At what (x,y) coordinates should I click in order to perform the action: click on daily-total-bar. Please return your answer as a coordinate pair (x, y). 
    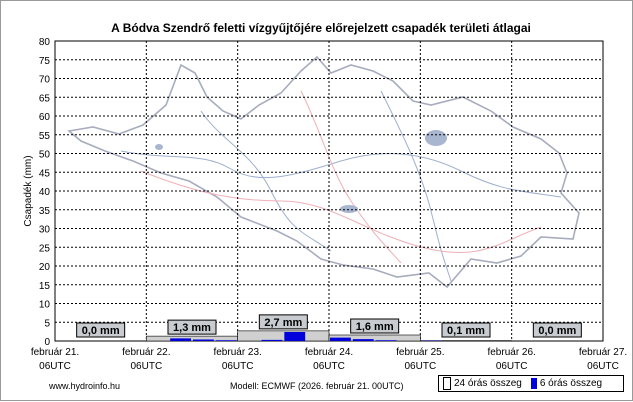
    Looking at the image, I should click on (283, 336).